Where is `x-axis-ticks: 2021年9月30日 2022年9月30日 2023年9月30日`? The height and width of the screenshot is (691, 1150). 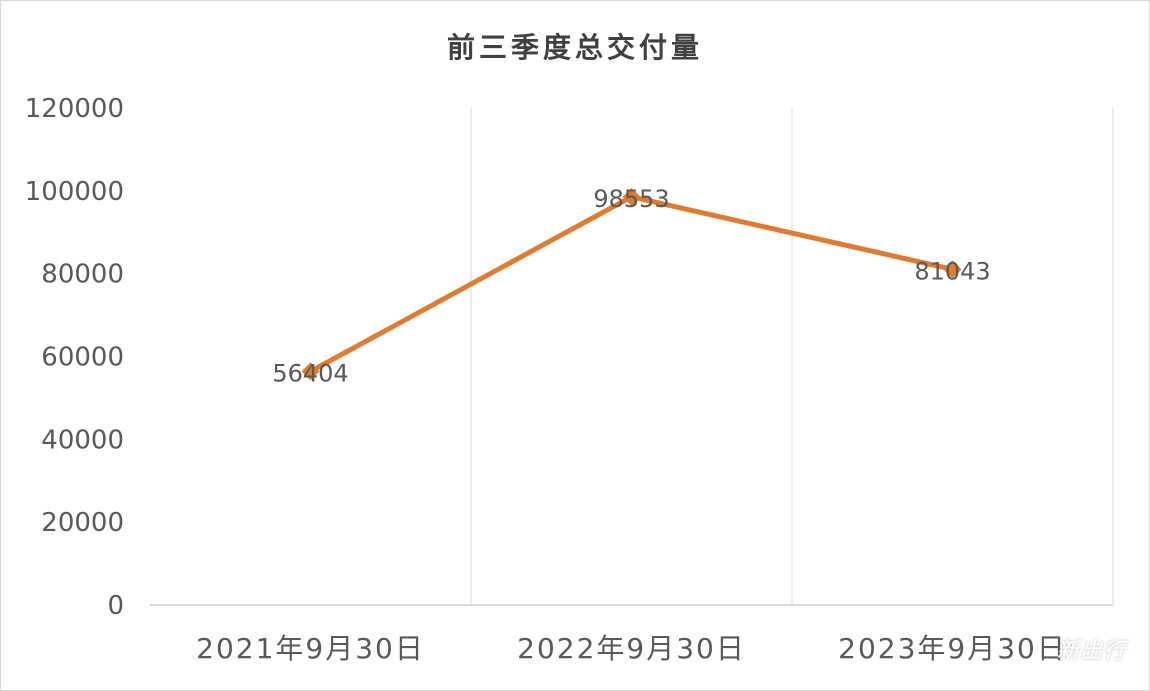 x-axis-ticks: 2021年9月30日 2022年9月30日 2023年9月30日 is located at coordinates (631, 648).